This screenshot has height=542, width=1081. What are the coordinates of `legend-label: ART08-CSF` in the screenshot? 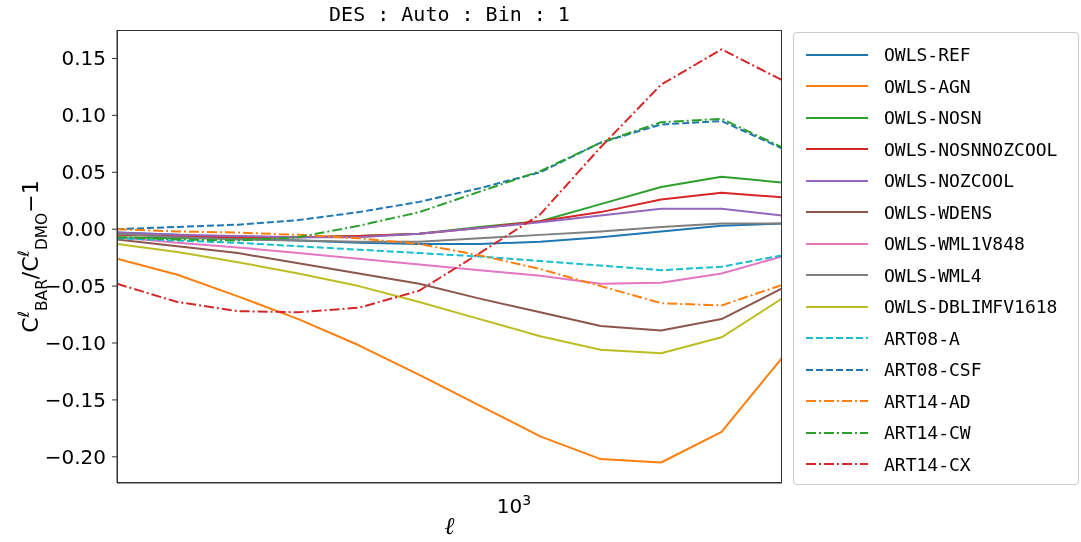 It's located at (933, 370).